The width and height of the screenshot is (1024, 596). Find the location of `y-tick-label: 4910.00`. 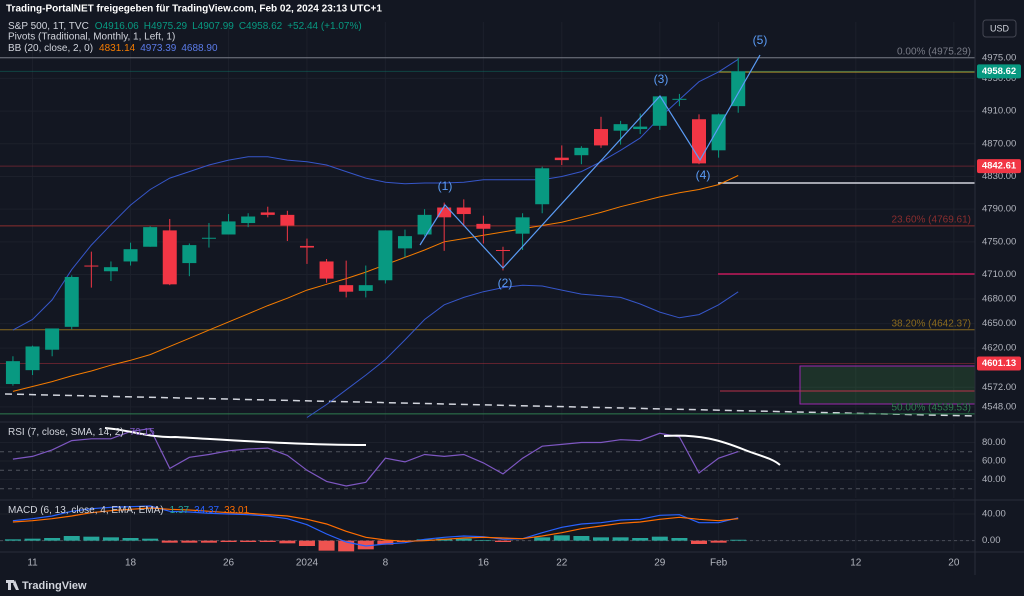

y-tick-label: 4910.00 is located at coordinates (999, 111).